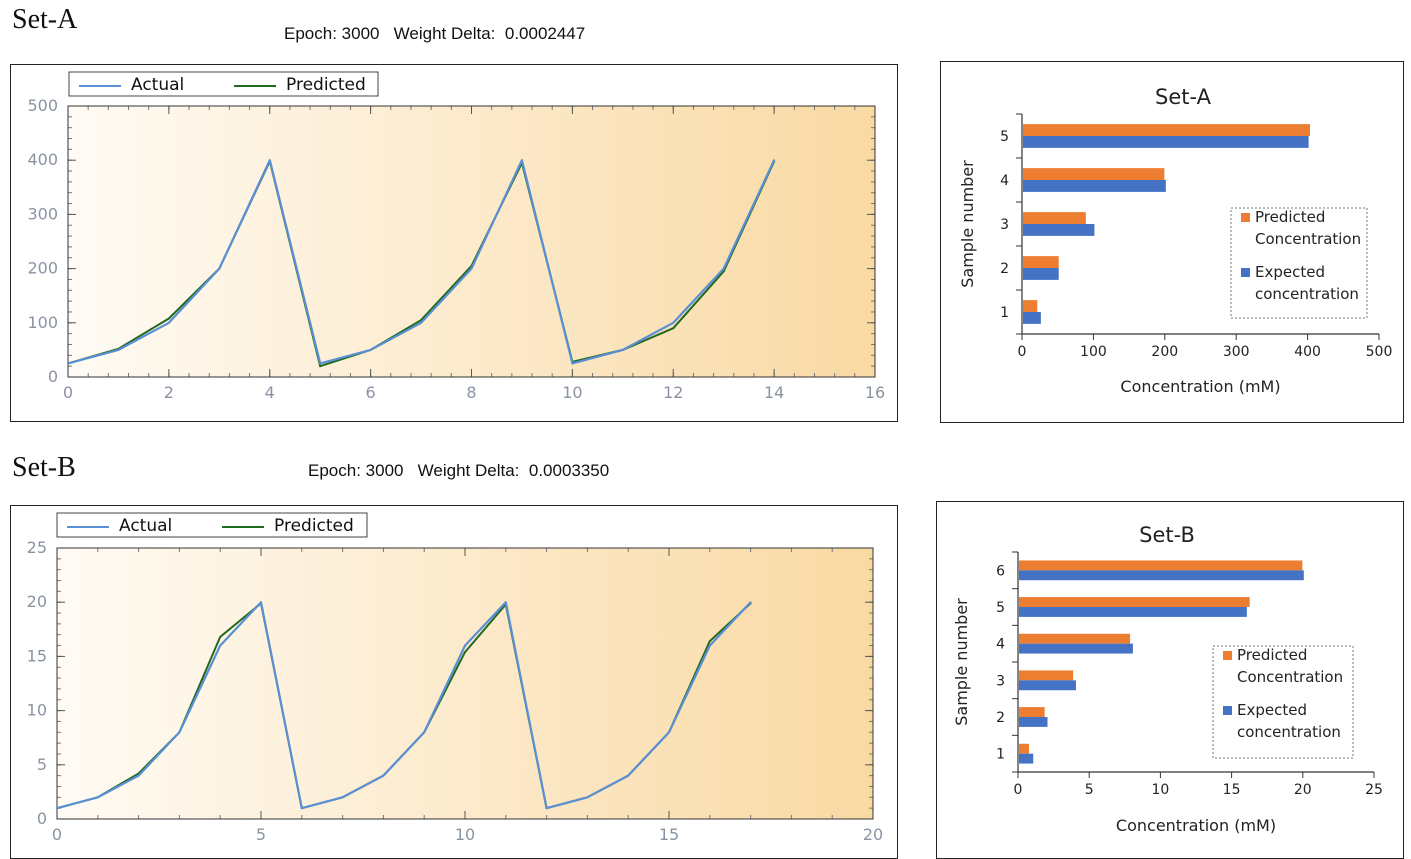 This screenshot has width=1411, height=859. Describe the element at coordinates (334, 470) in the screenshot. I see `epoch-label: Epoch:` at that location.